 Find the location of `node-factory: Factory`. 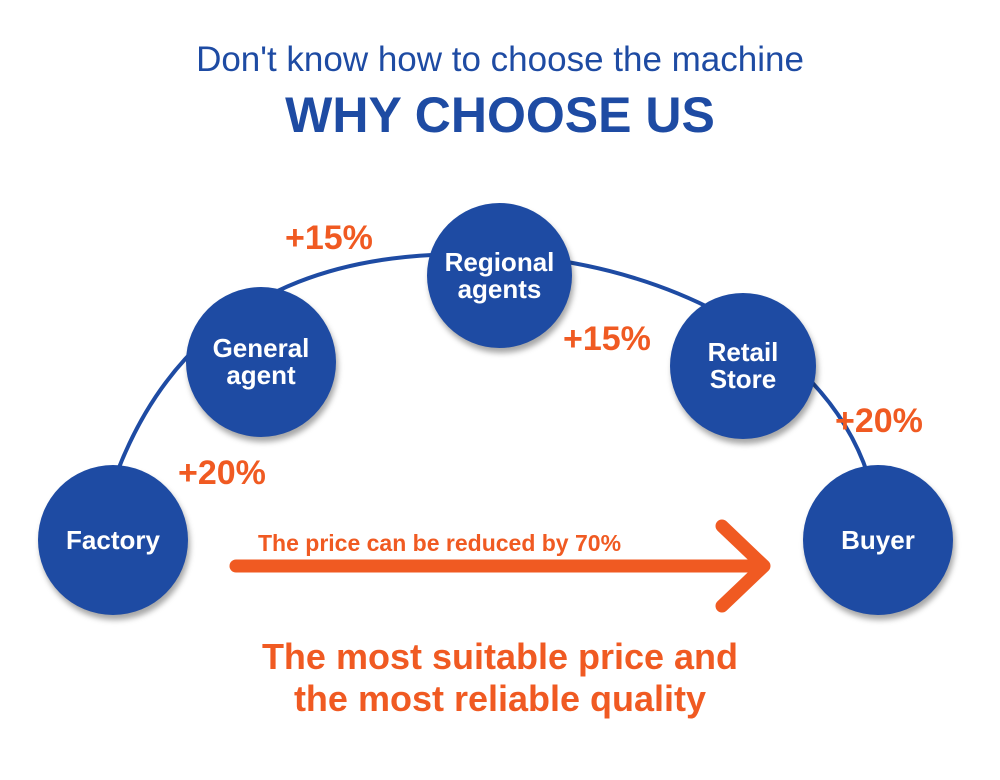

node-factory: Factory is located at coordinates (113, 540).